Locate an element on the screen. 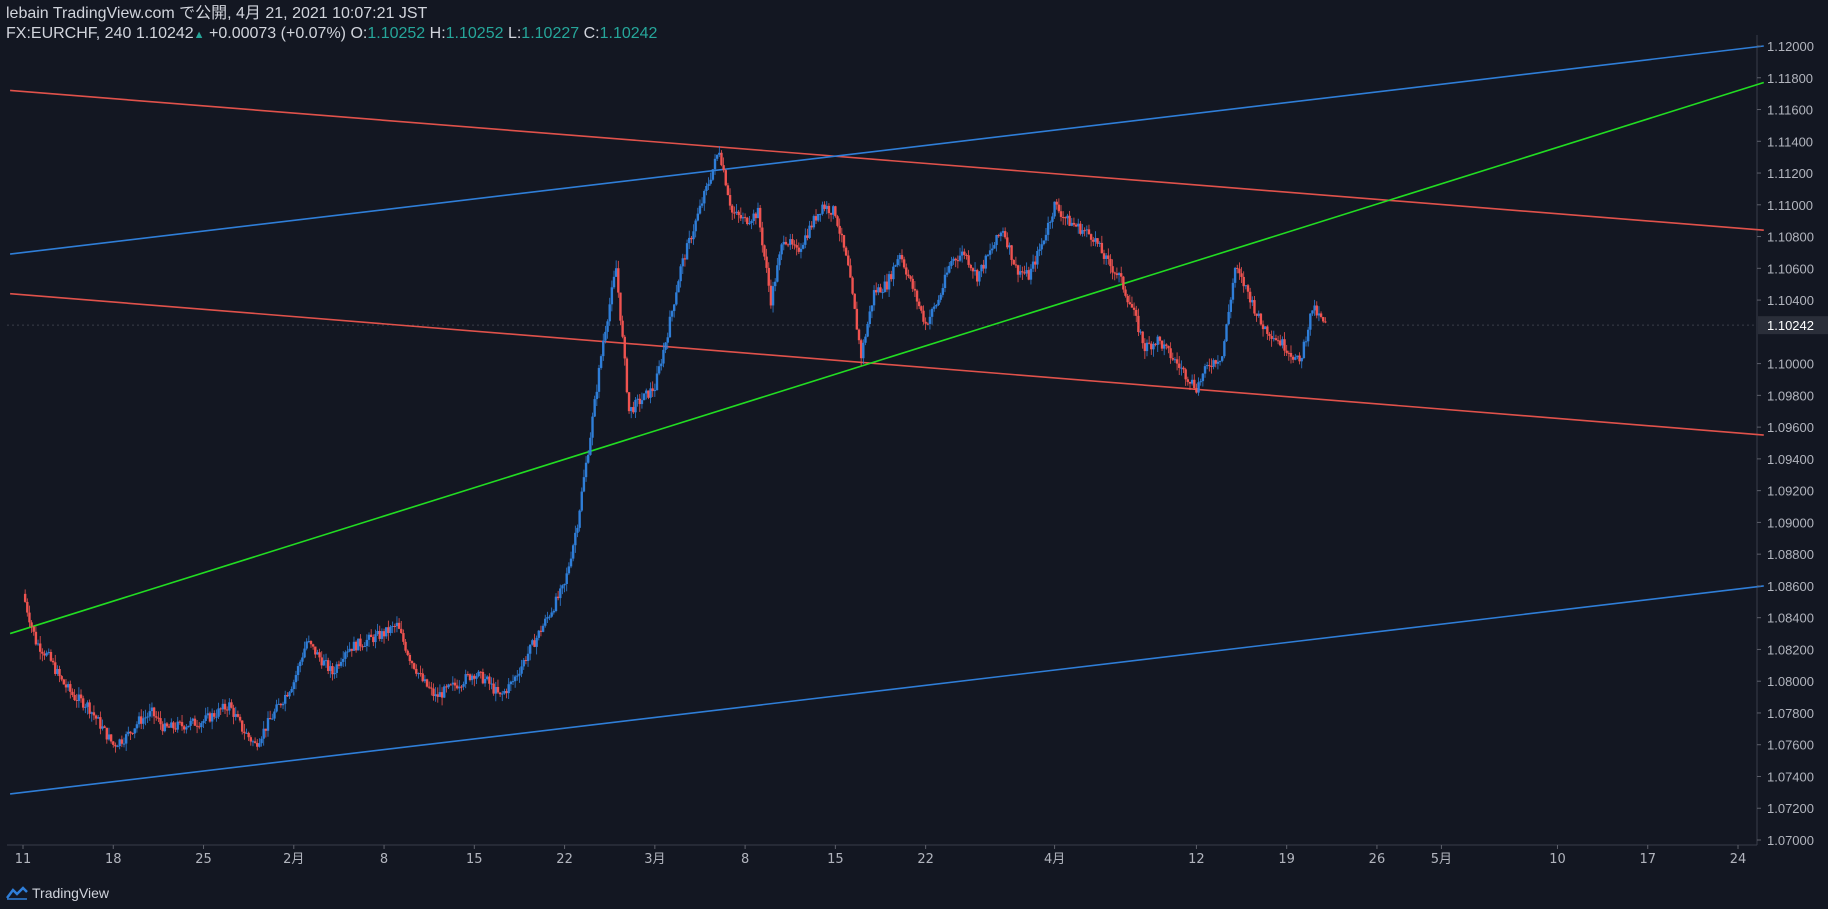 The width and height of the screenshot is (1828, 909). y-tick-label: 1.10000 is located at coordinates (1790, 364).